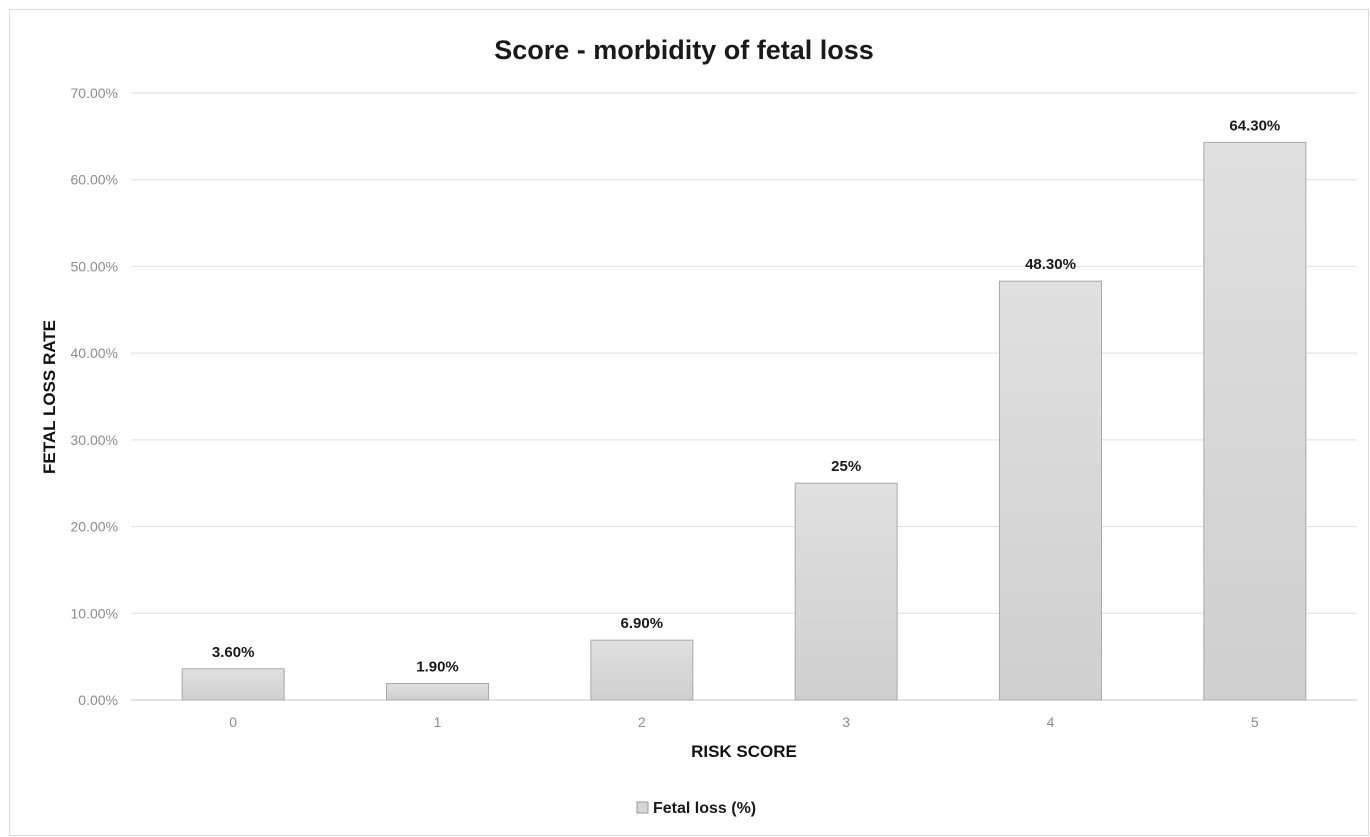 This screenshot has width=1370, height=837. I want to click on x-tick-label-0: 0, so click(233, 722).